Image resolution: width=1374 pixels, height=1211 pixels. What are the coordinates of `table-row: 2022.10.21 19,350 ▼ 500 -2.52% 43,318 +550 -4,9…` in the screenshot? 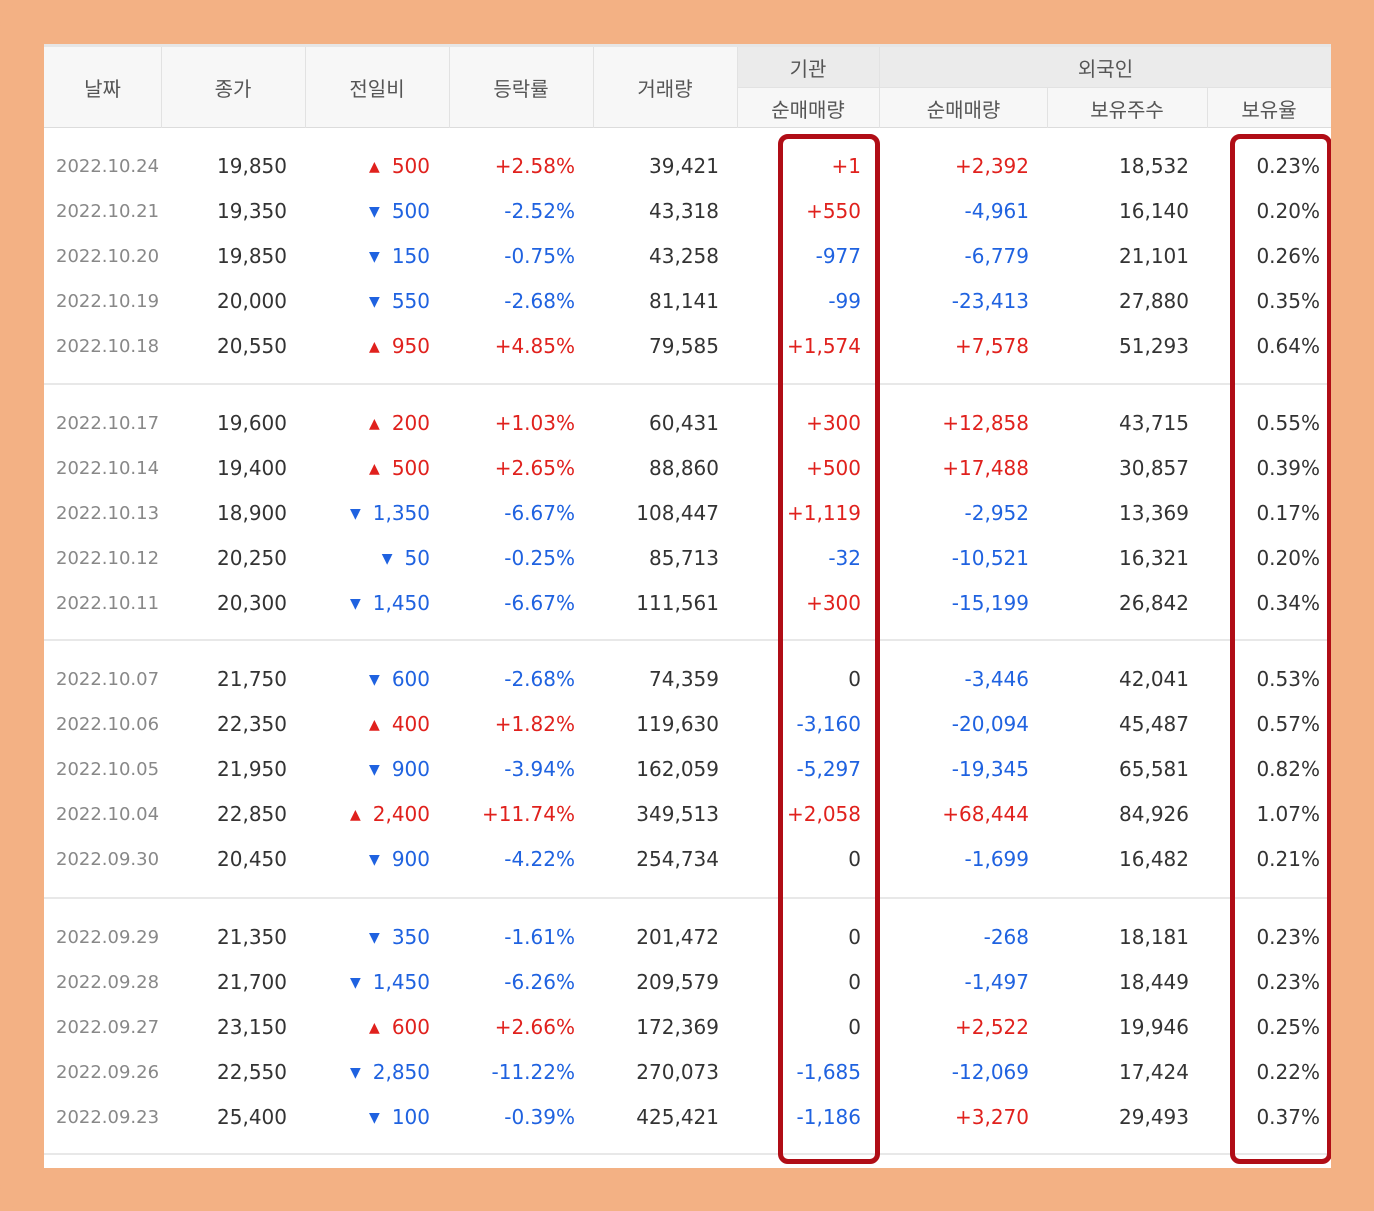 It's located at (687, 211).